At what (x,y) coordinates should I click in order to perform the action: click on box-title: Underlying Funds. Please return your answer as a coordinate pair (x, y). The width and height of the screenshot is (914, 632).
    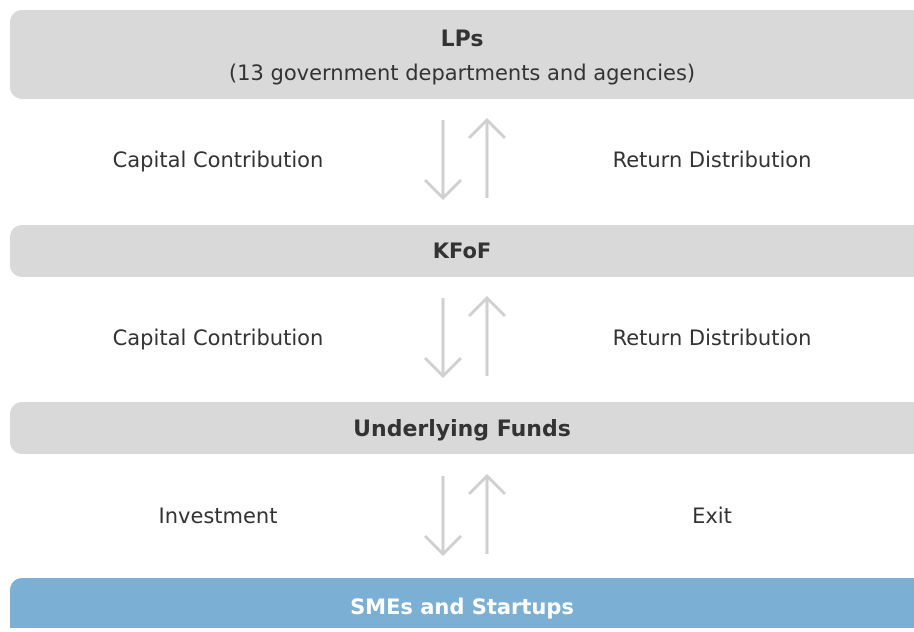
    Looking at the image, I should click on (462, 429).